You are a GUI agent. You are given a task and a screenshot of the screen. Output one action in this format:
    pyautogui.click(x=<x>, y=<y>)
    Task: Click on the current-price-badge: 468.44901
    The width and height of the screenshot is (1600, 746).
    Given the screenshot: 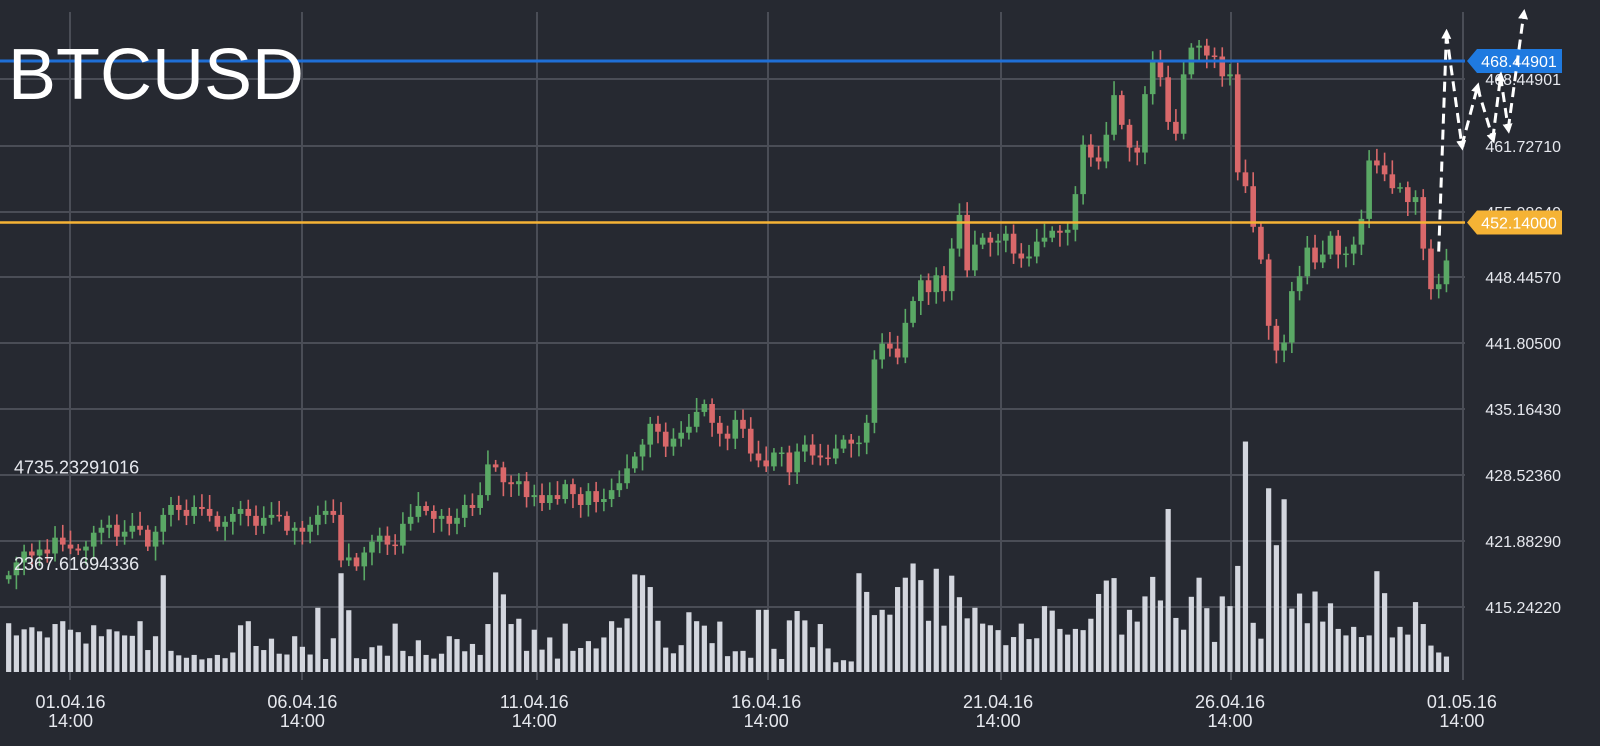 What is the action you would take?
    pyautogui.click(x=1514, y=60)
    